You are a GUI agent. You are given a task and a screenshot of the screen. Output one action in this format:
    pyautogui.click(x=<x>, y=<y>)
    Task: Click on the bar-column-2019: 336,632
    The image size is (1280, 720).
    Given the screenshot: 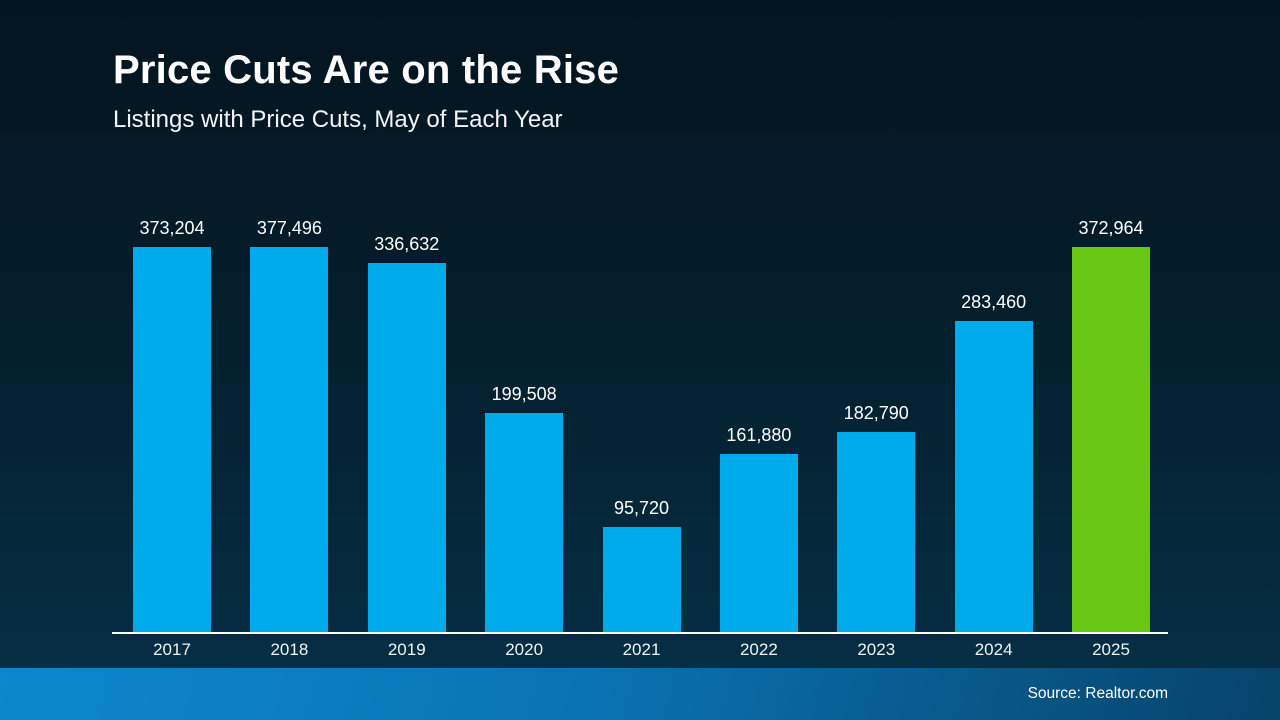 What is the action you would take?
    pyautogui.click(x=406, y=425)
    